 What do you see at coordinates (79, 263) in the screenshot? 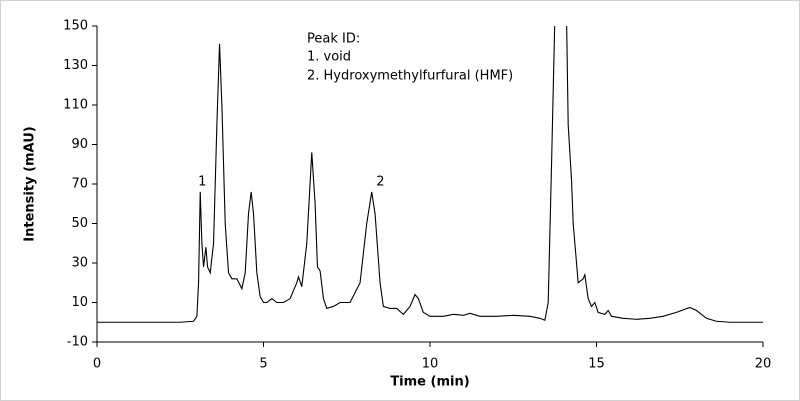
I see `y-tick-label: 30` at bounding box center [79, 263].